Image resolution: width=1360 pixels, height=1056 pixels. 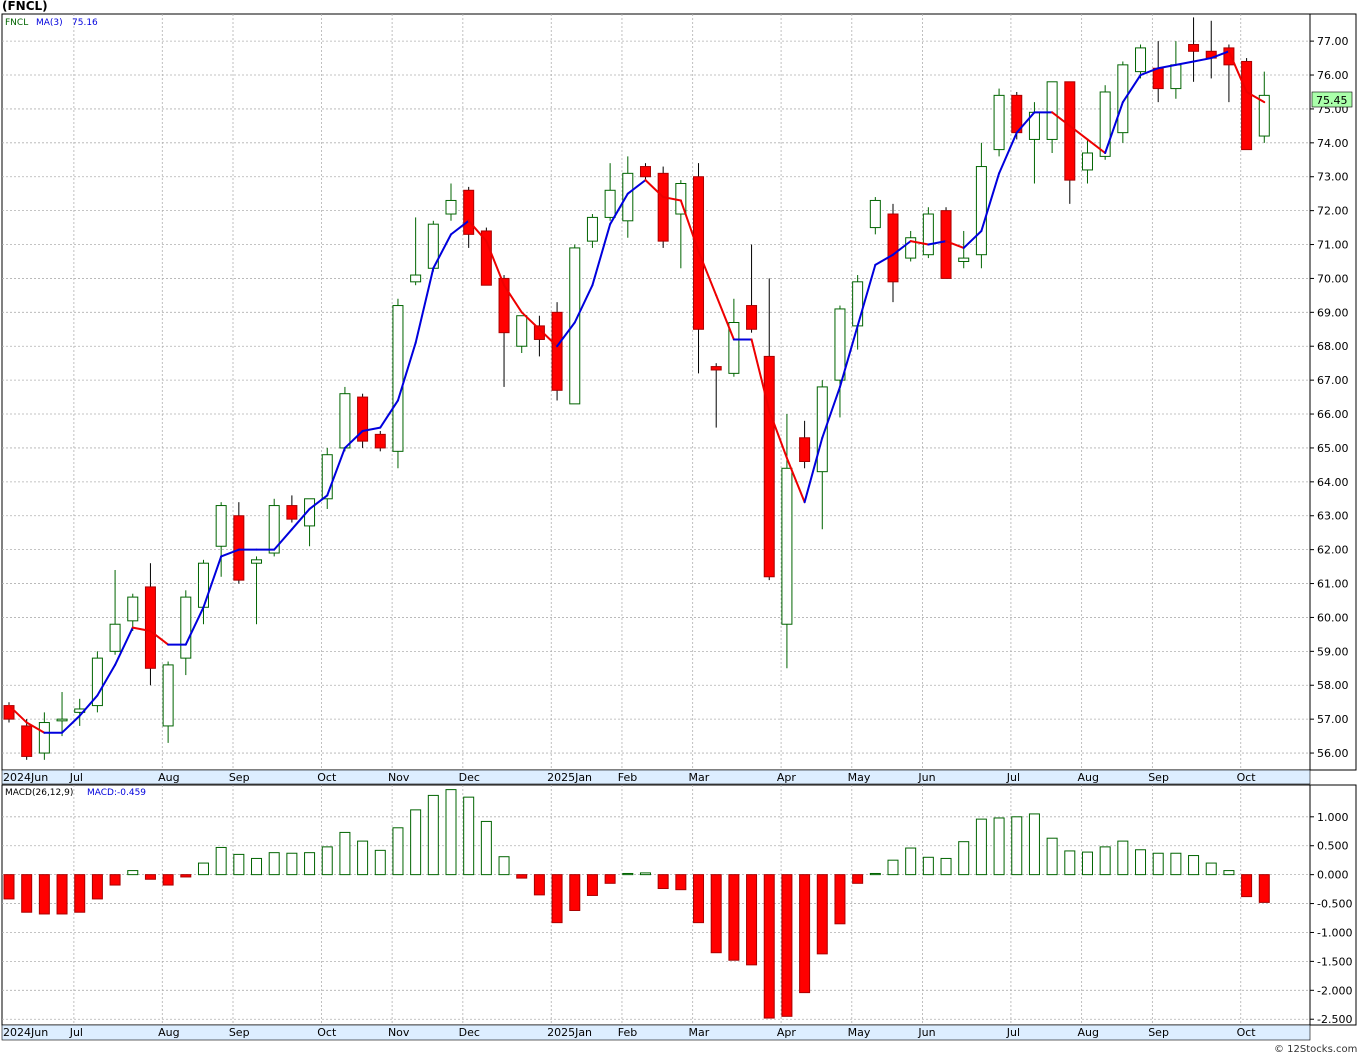 What do you see at coordinates (1315, 1049) in the screenshot?
I see `watermark: © 12Stocks.com` at bounding box center [1315, 1049].